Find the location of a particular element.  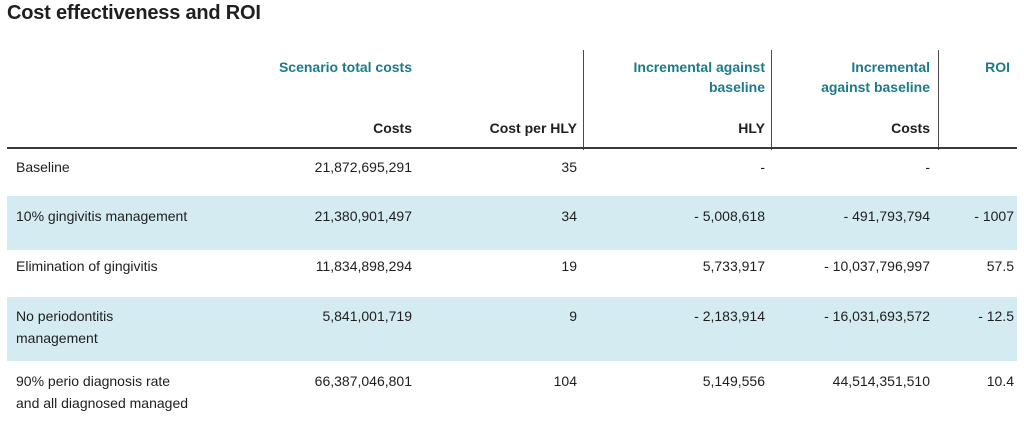

cell-cost-per-hly: 35 is located at coordinates (569, 167).